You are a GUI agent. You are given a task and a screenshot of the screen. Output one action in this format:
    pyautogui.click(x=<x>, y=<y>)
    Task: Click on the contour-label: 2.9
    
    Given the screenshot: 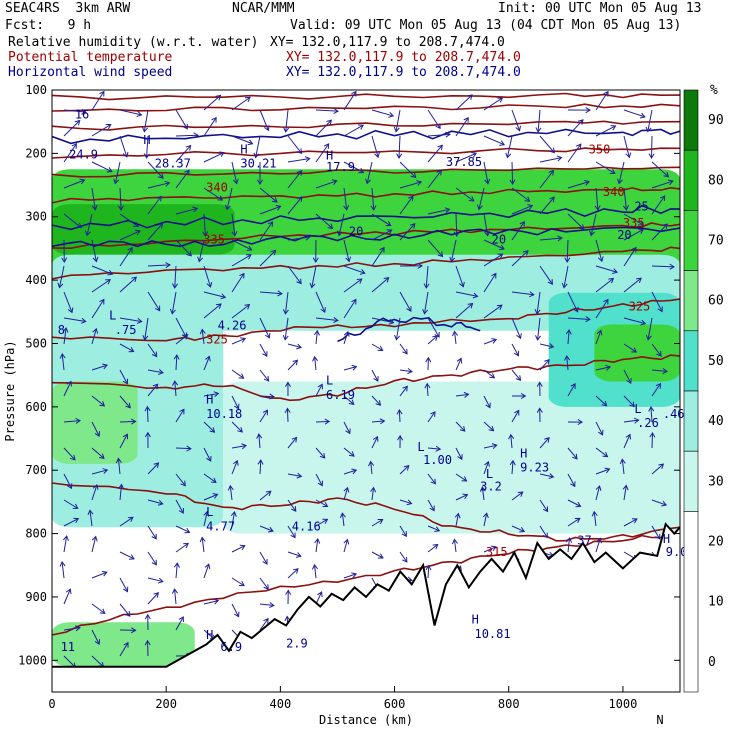 What is the action you would take?
    pyautogui.click(x=297, y=644)
    